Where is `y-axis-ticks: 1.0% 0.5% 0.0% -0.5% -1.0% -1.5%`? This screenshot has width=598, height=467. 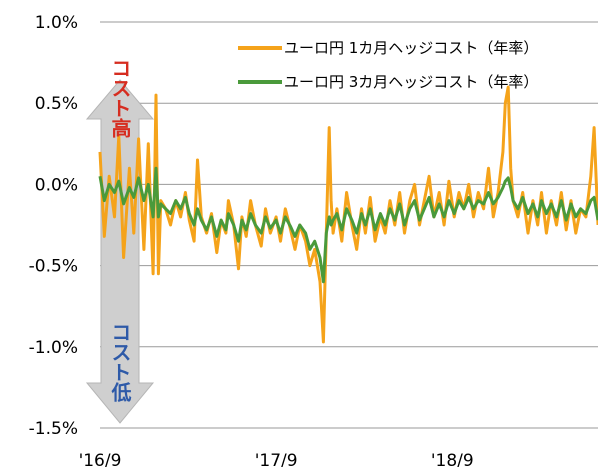 y-axis-ticks: 1.0% 0.5% 0.0% -0.5% -1.0% -1.5% is located at coordinates (53, 226).